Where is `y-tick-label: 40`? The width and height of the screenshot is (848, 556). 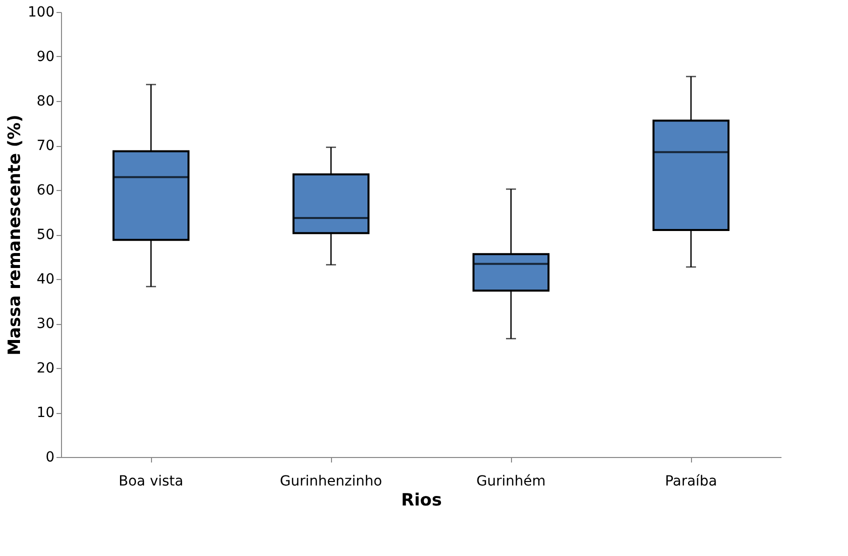
y-tick-label: 40 is located at coordinates (45, 280).